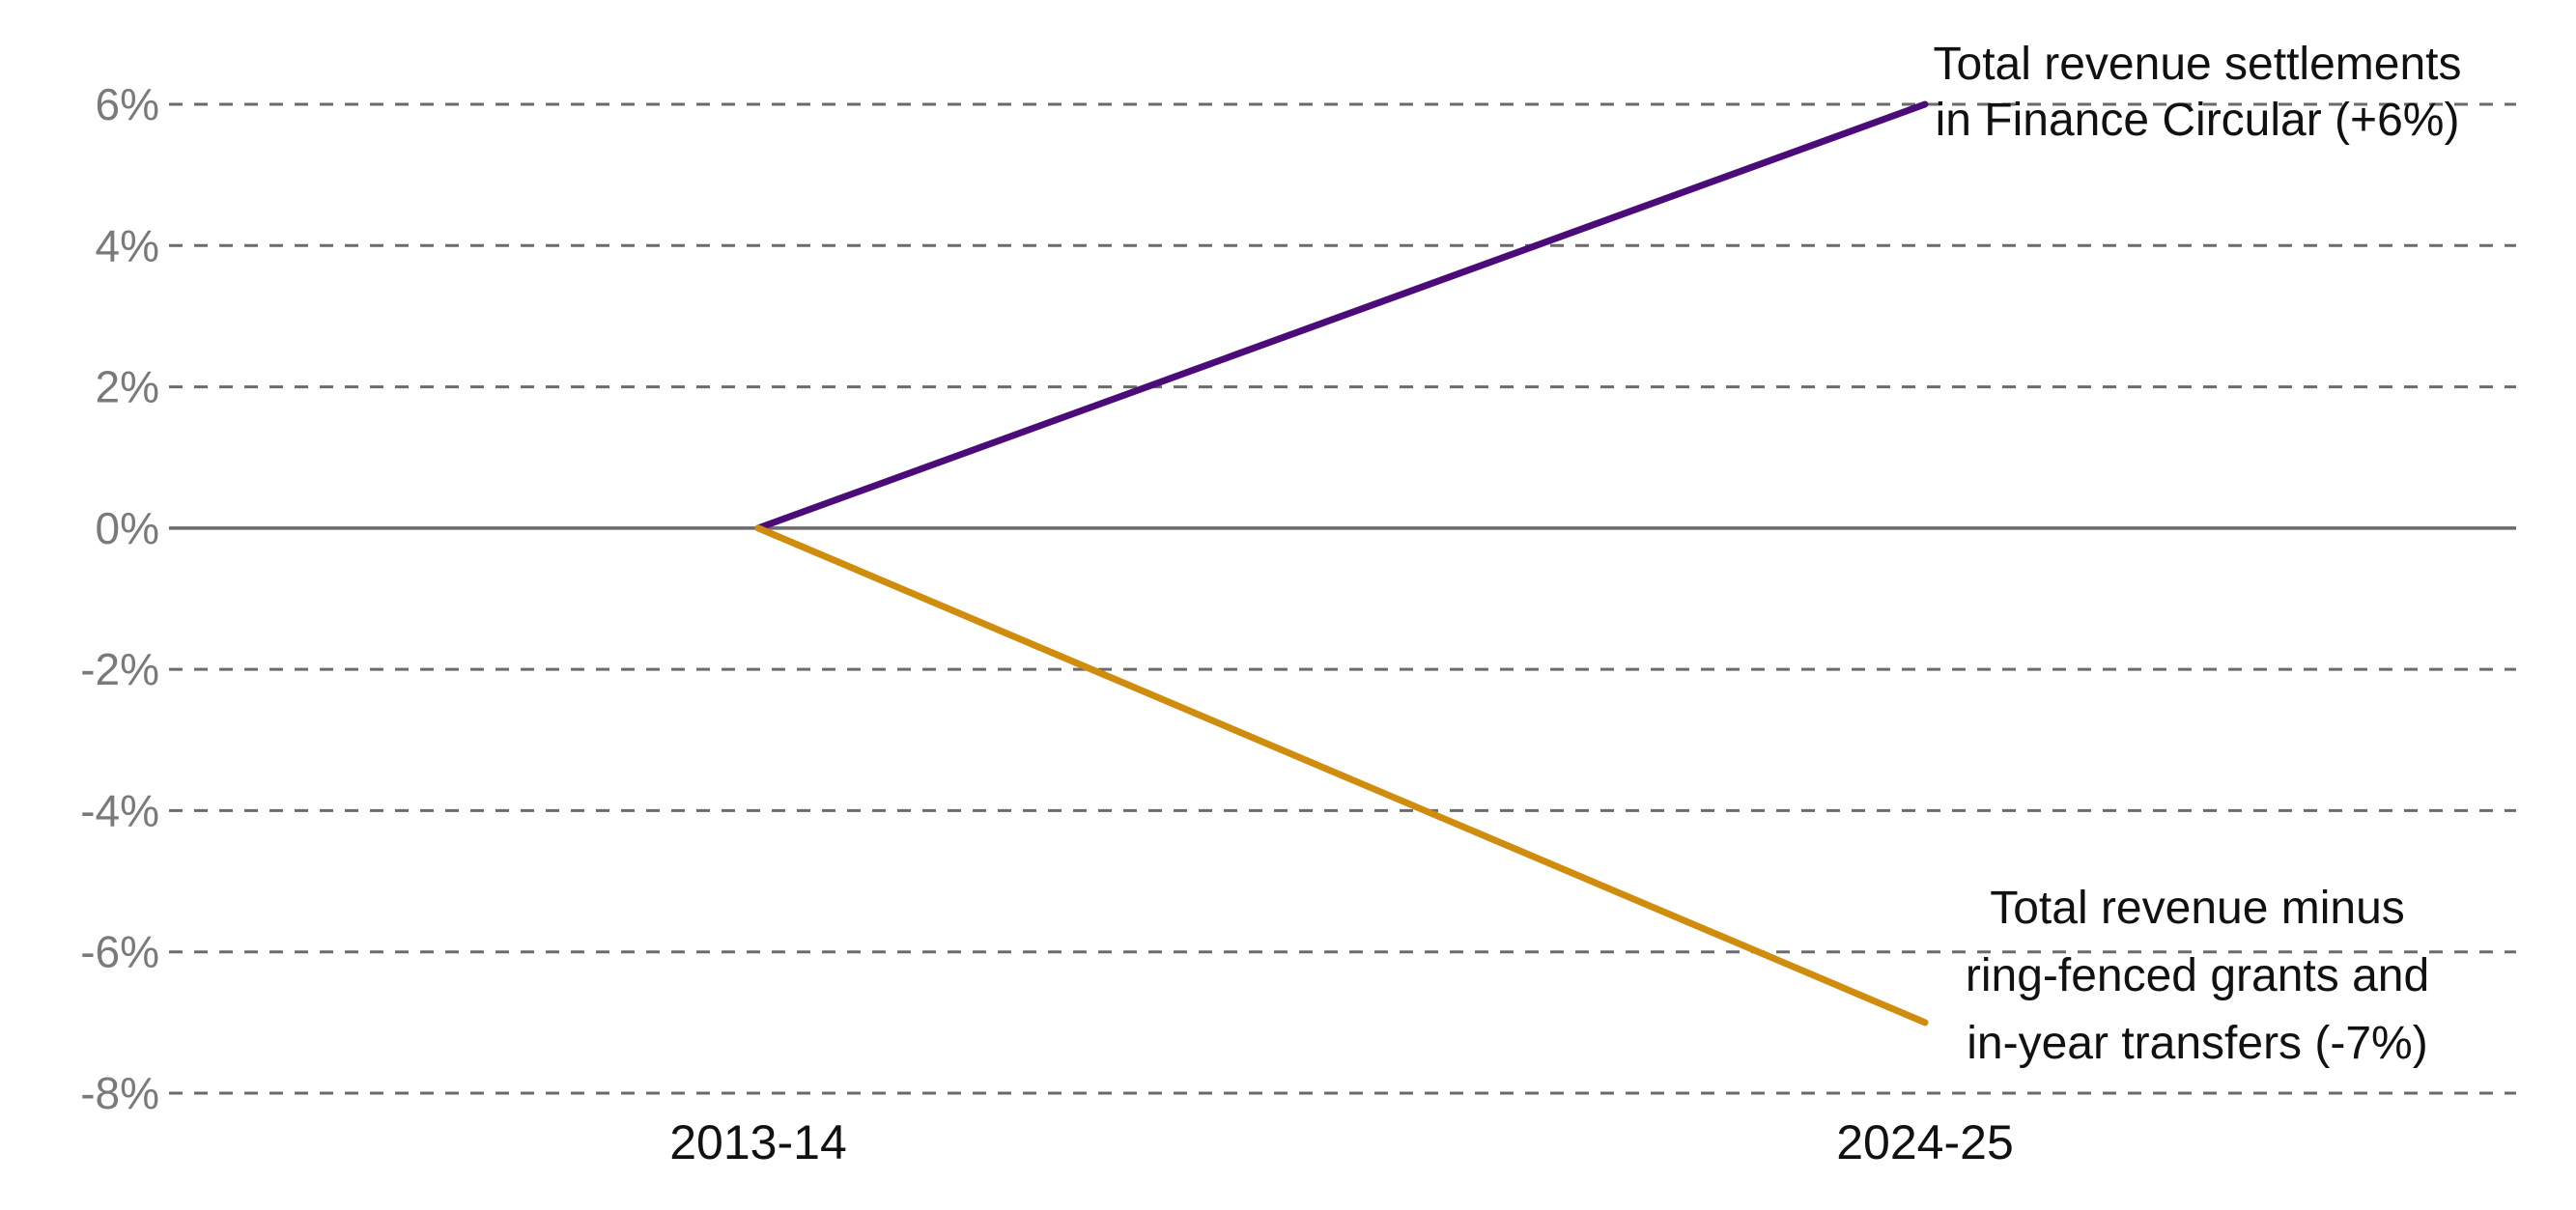 This screenshot has height=1210, width=2576. What do you see at coordinates (2197, 976) in the screenshot?
I see `series-annotation: ring-fenced grants and` at bounding box center [2197, 976].